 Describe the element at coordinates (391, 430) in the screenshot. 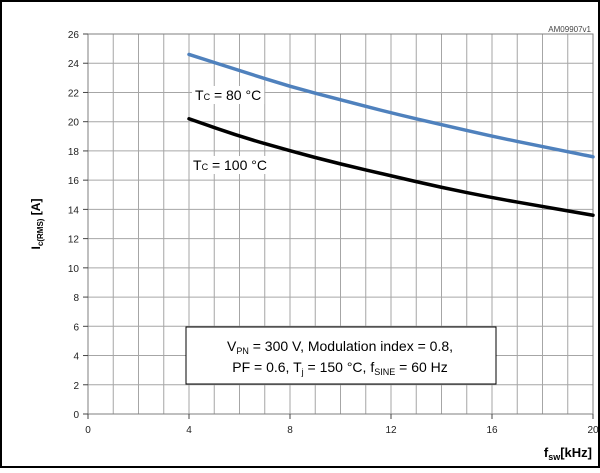

I see `x-tick-label: 12` at that location.